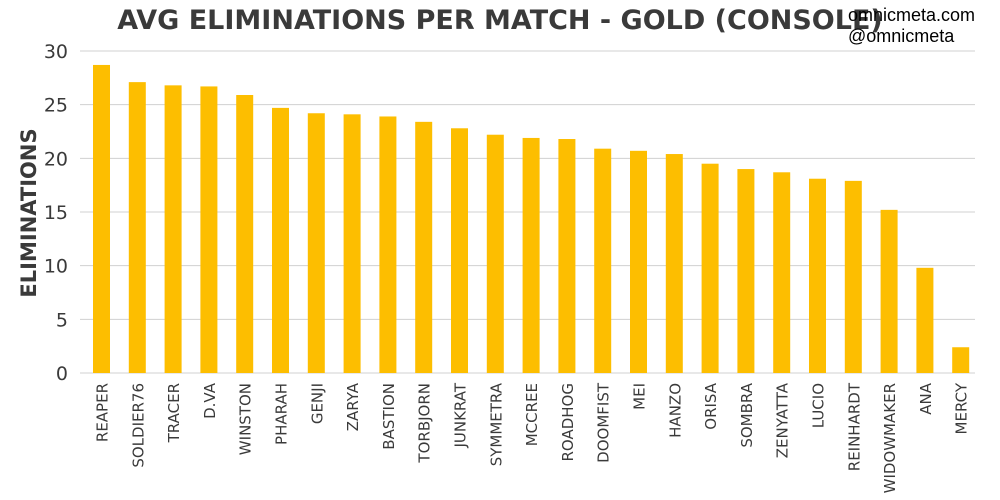 Image resolution: width=1000 pixels, height=500 pixels. What do you see at coordinates (496, 424) in the screenshot?
I see `x-tick-label: SYMMETRA` at bounding box center [496, 424].